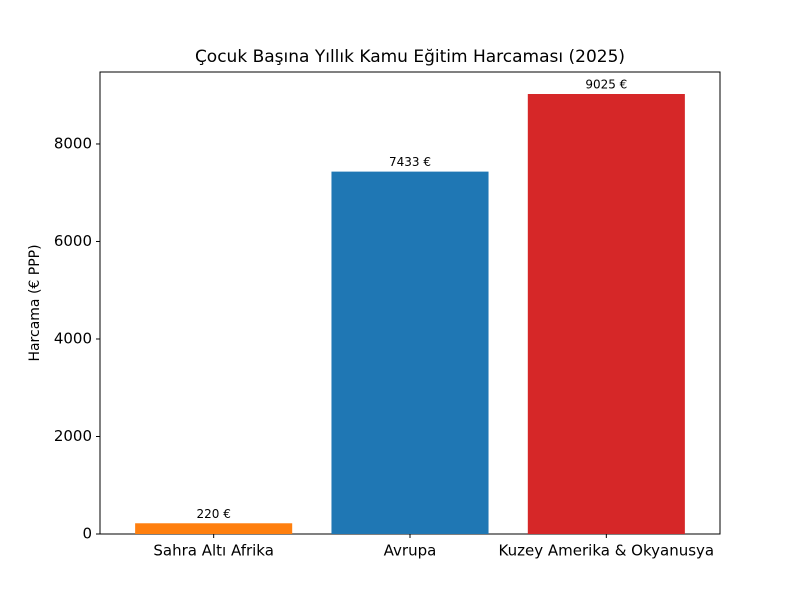 The image size is (800, 600). Describe the element at coordinates (73, 338) in the screenshot. I see `y-tick-label: 4000` at that location.